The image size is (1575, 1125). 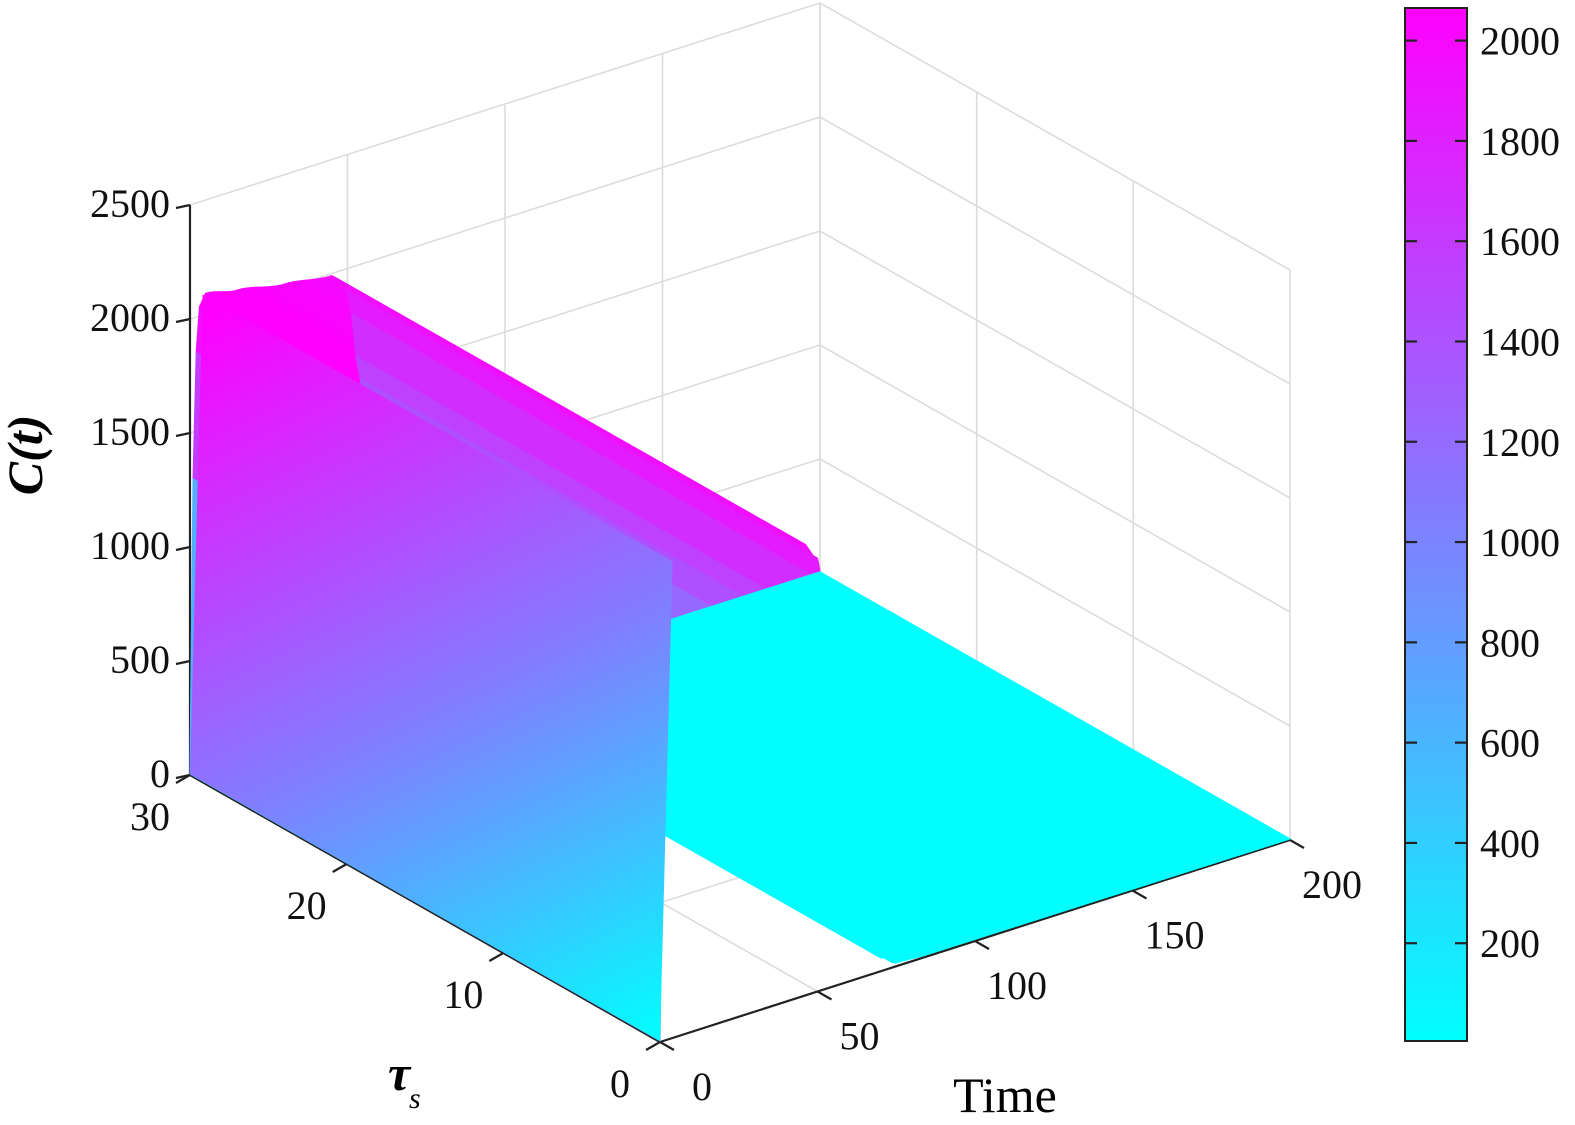 What do you see at coordinates (130, 317) in the screenshot?
I see `c-tick-label: 2000` at bounding box center [130, 317].